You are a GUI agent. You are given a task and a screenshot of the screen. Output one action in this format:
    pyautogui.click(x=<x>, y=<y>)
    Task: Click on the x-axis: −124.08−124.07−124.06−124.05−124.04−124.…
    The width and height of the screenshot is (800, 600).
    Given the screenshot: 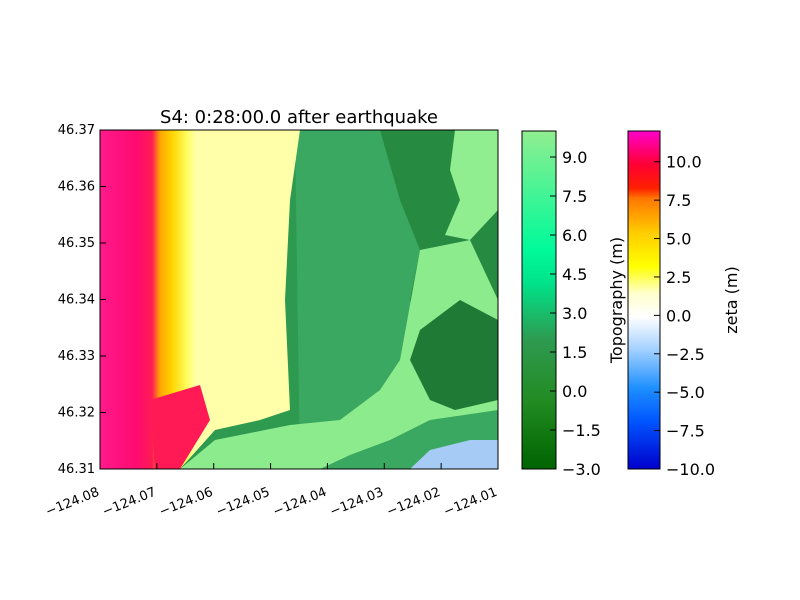 What is the action you would take?
    pyautogui.click(x=272, y=491)
    